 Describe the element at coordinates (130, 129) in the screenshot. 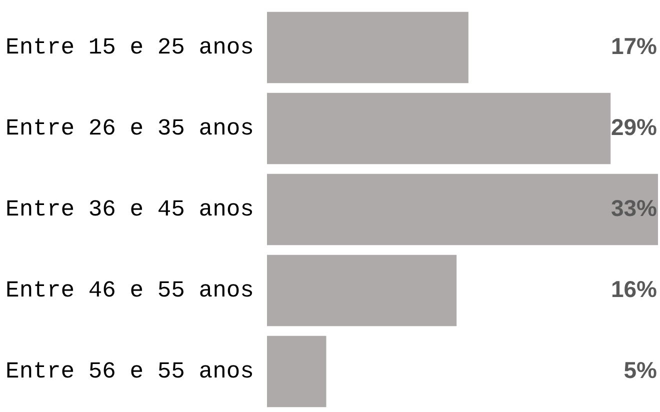

I see `y-tick-label: Entre 26 e 35 anos` at that location.